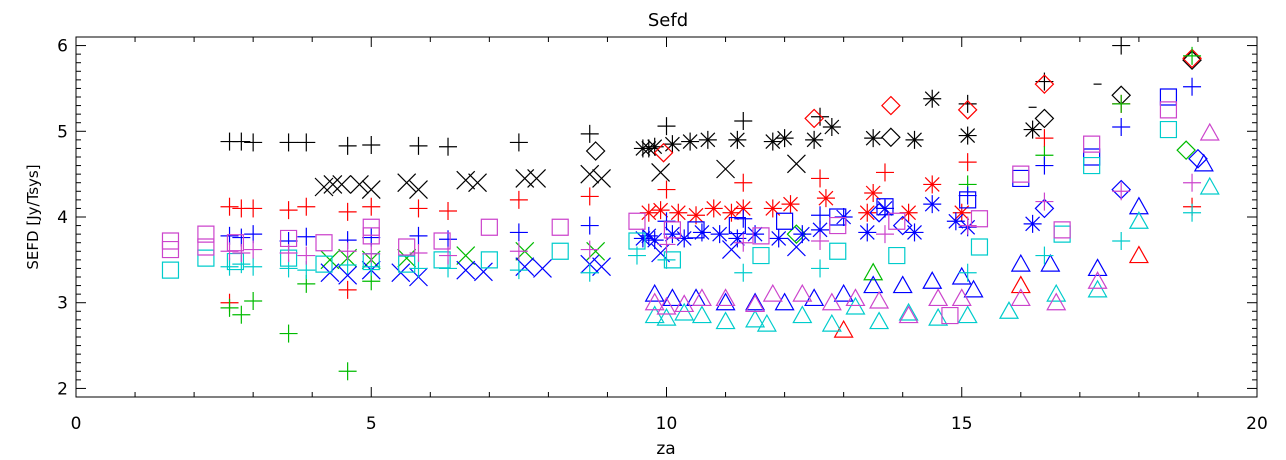 The width and height of the screenshot is (1286, 460). I want to click on y-axis-label: SEFD [Jy/Tsys], so click(33, 216).